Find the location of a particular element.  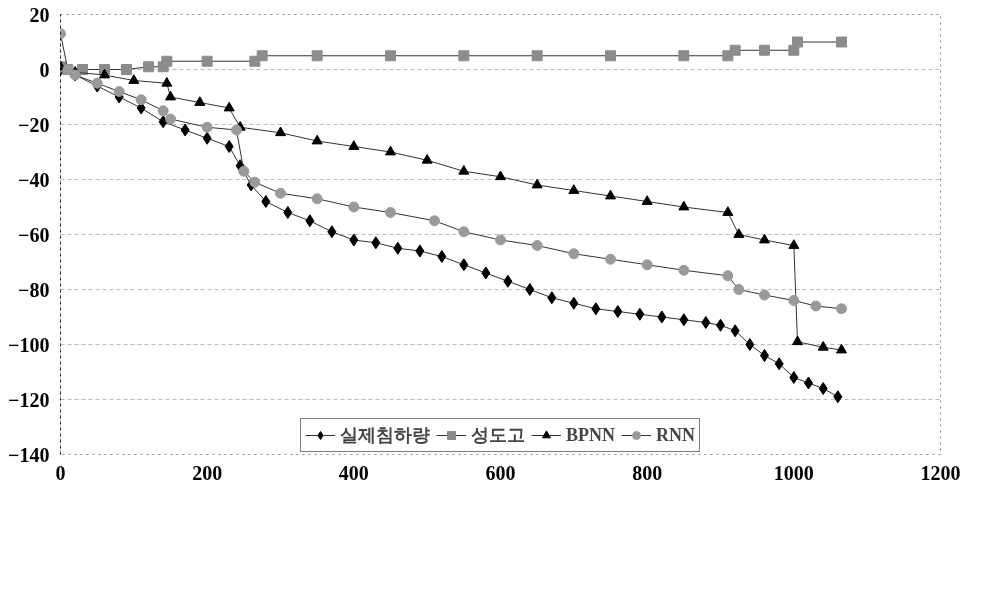

x-tick-label: 800 is located at coordinates (647, 472).